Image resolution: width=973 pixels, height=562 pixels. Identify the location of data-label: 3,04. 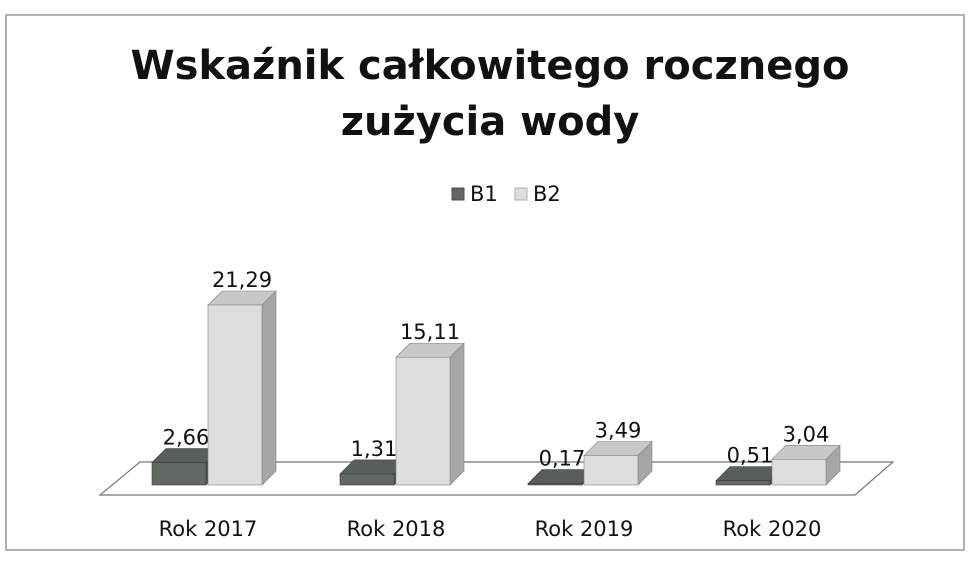
(806, 434).